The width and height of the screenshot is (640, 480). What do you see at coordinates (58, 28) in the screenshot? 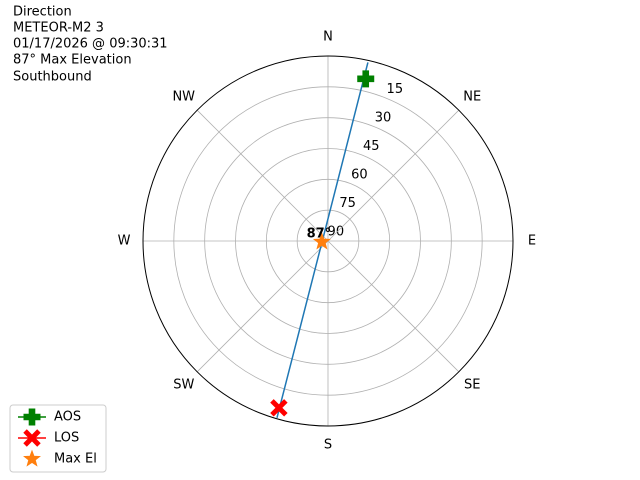
I see `subtitle: METEOR-M2 3` at bounding box center [58, 28].